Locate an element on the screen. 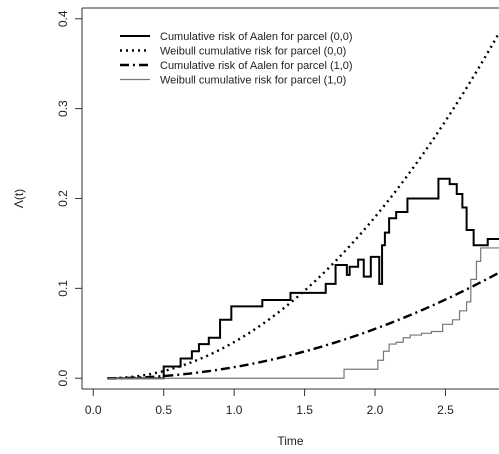  x-tick-label: 0.0 is located at coordinates (93, 410).